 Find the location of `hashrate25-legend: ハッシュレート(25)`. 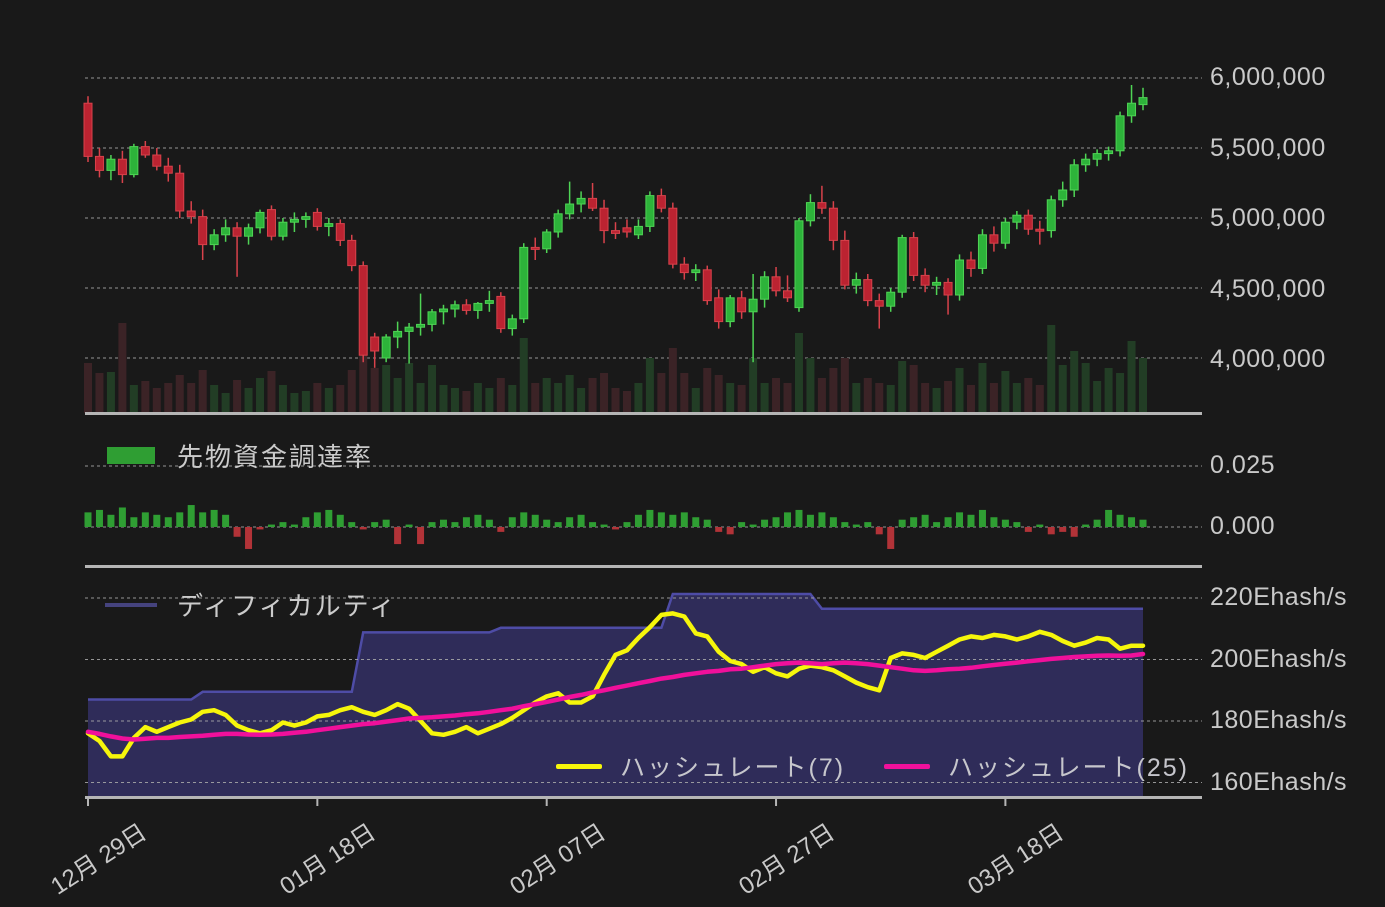

hashrate25-legend: ハッシュレート(25) is located at coordinates (1036, 766).